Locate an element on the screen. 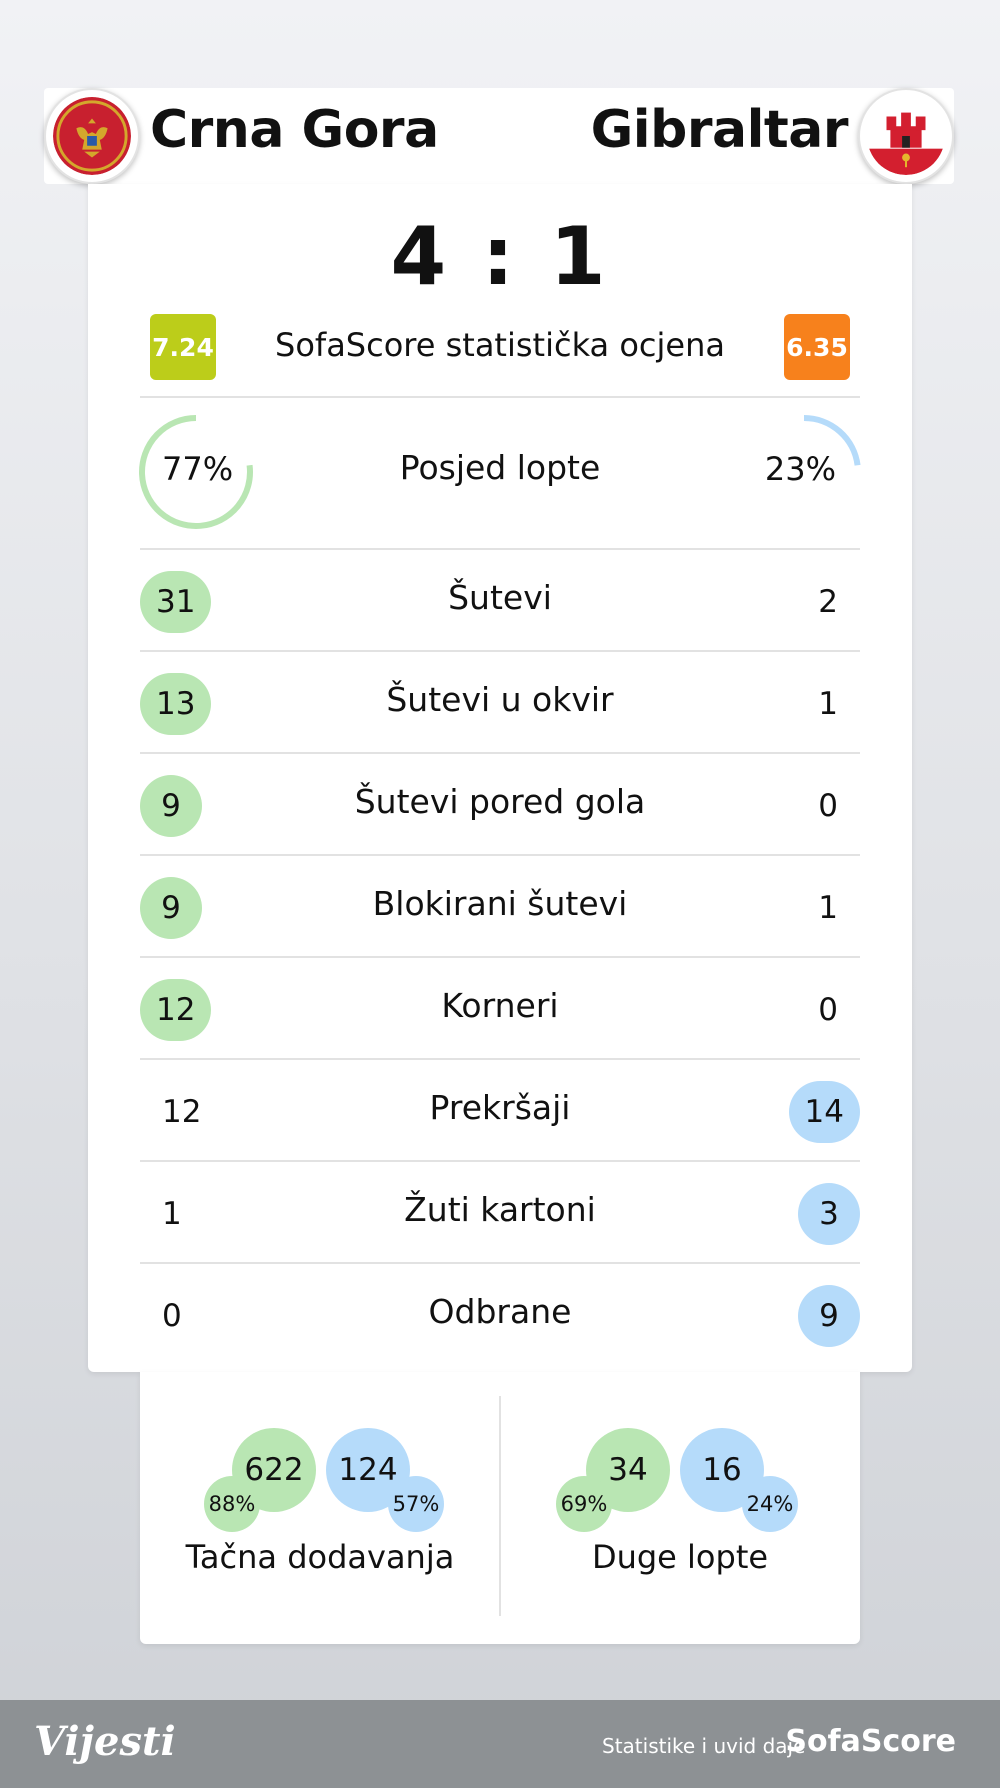 The height and width of the screenshot is (1788, 1000). sofascore-logo: SofaScore is located at coordinates (870, 1741).